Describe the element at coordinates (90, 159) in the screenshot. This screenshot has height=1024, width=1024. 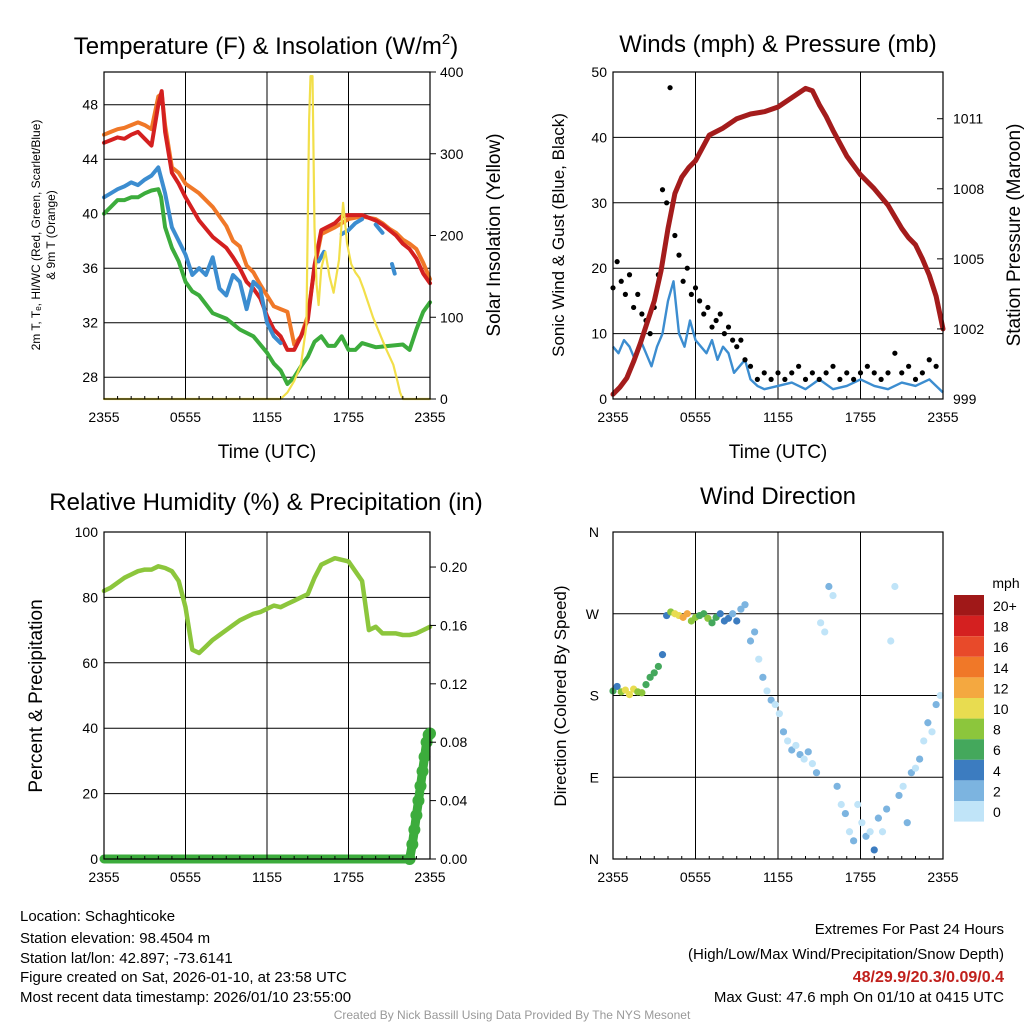
I see `temp-ytick-44: 44` at that location.